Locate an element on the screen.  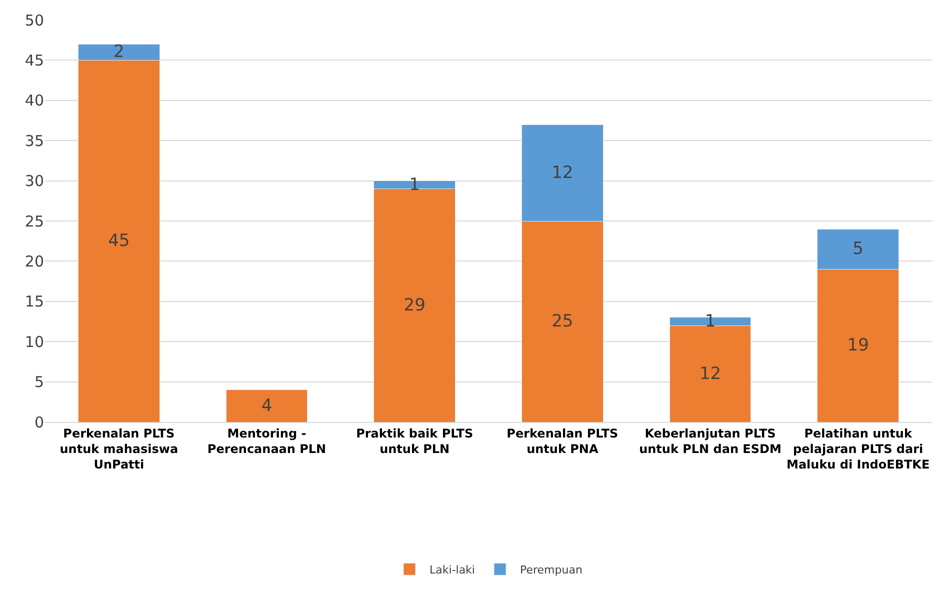
y-tick-label: 30 is located at coordinates (34, 181).